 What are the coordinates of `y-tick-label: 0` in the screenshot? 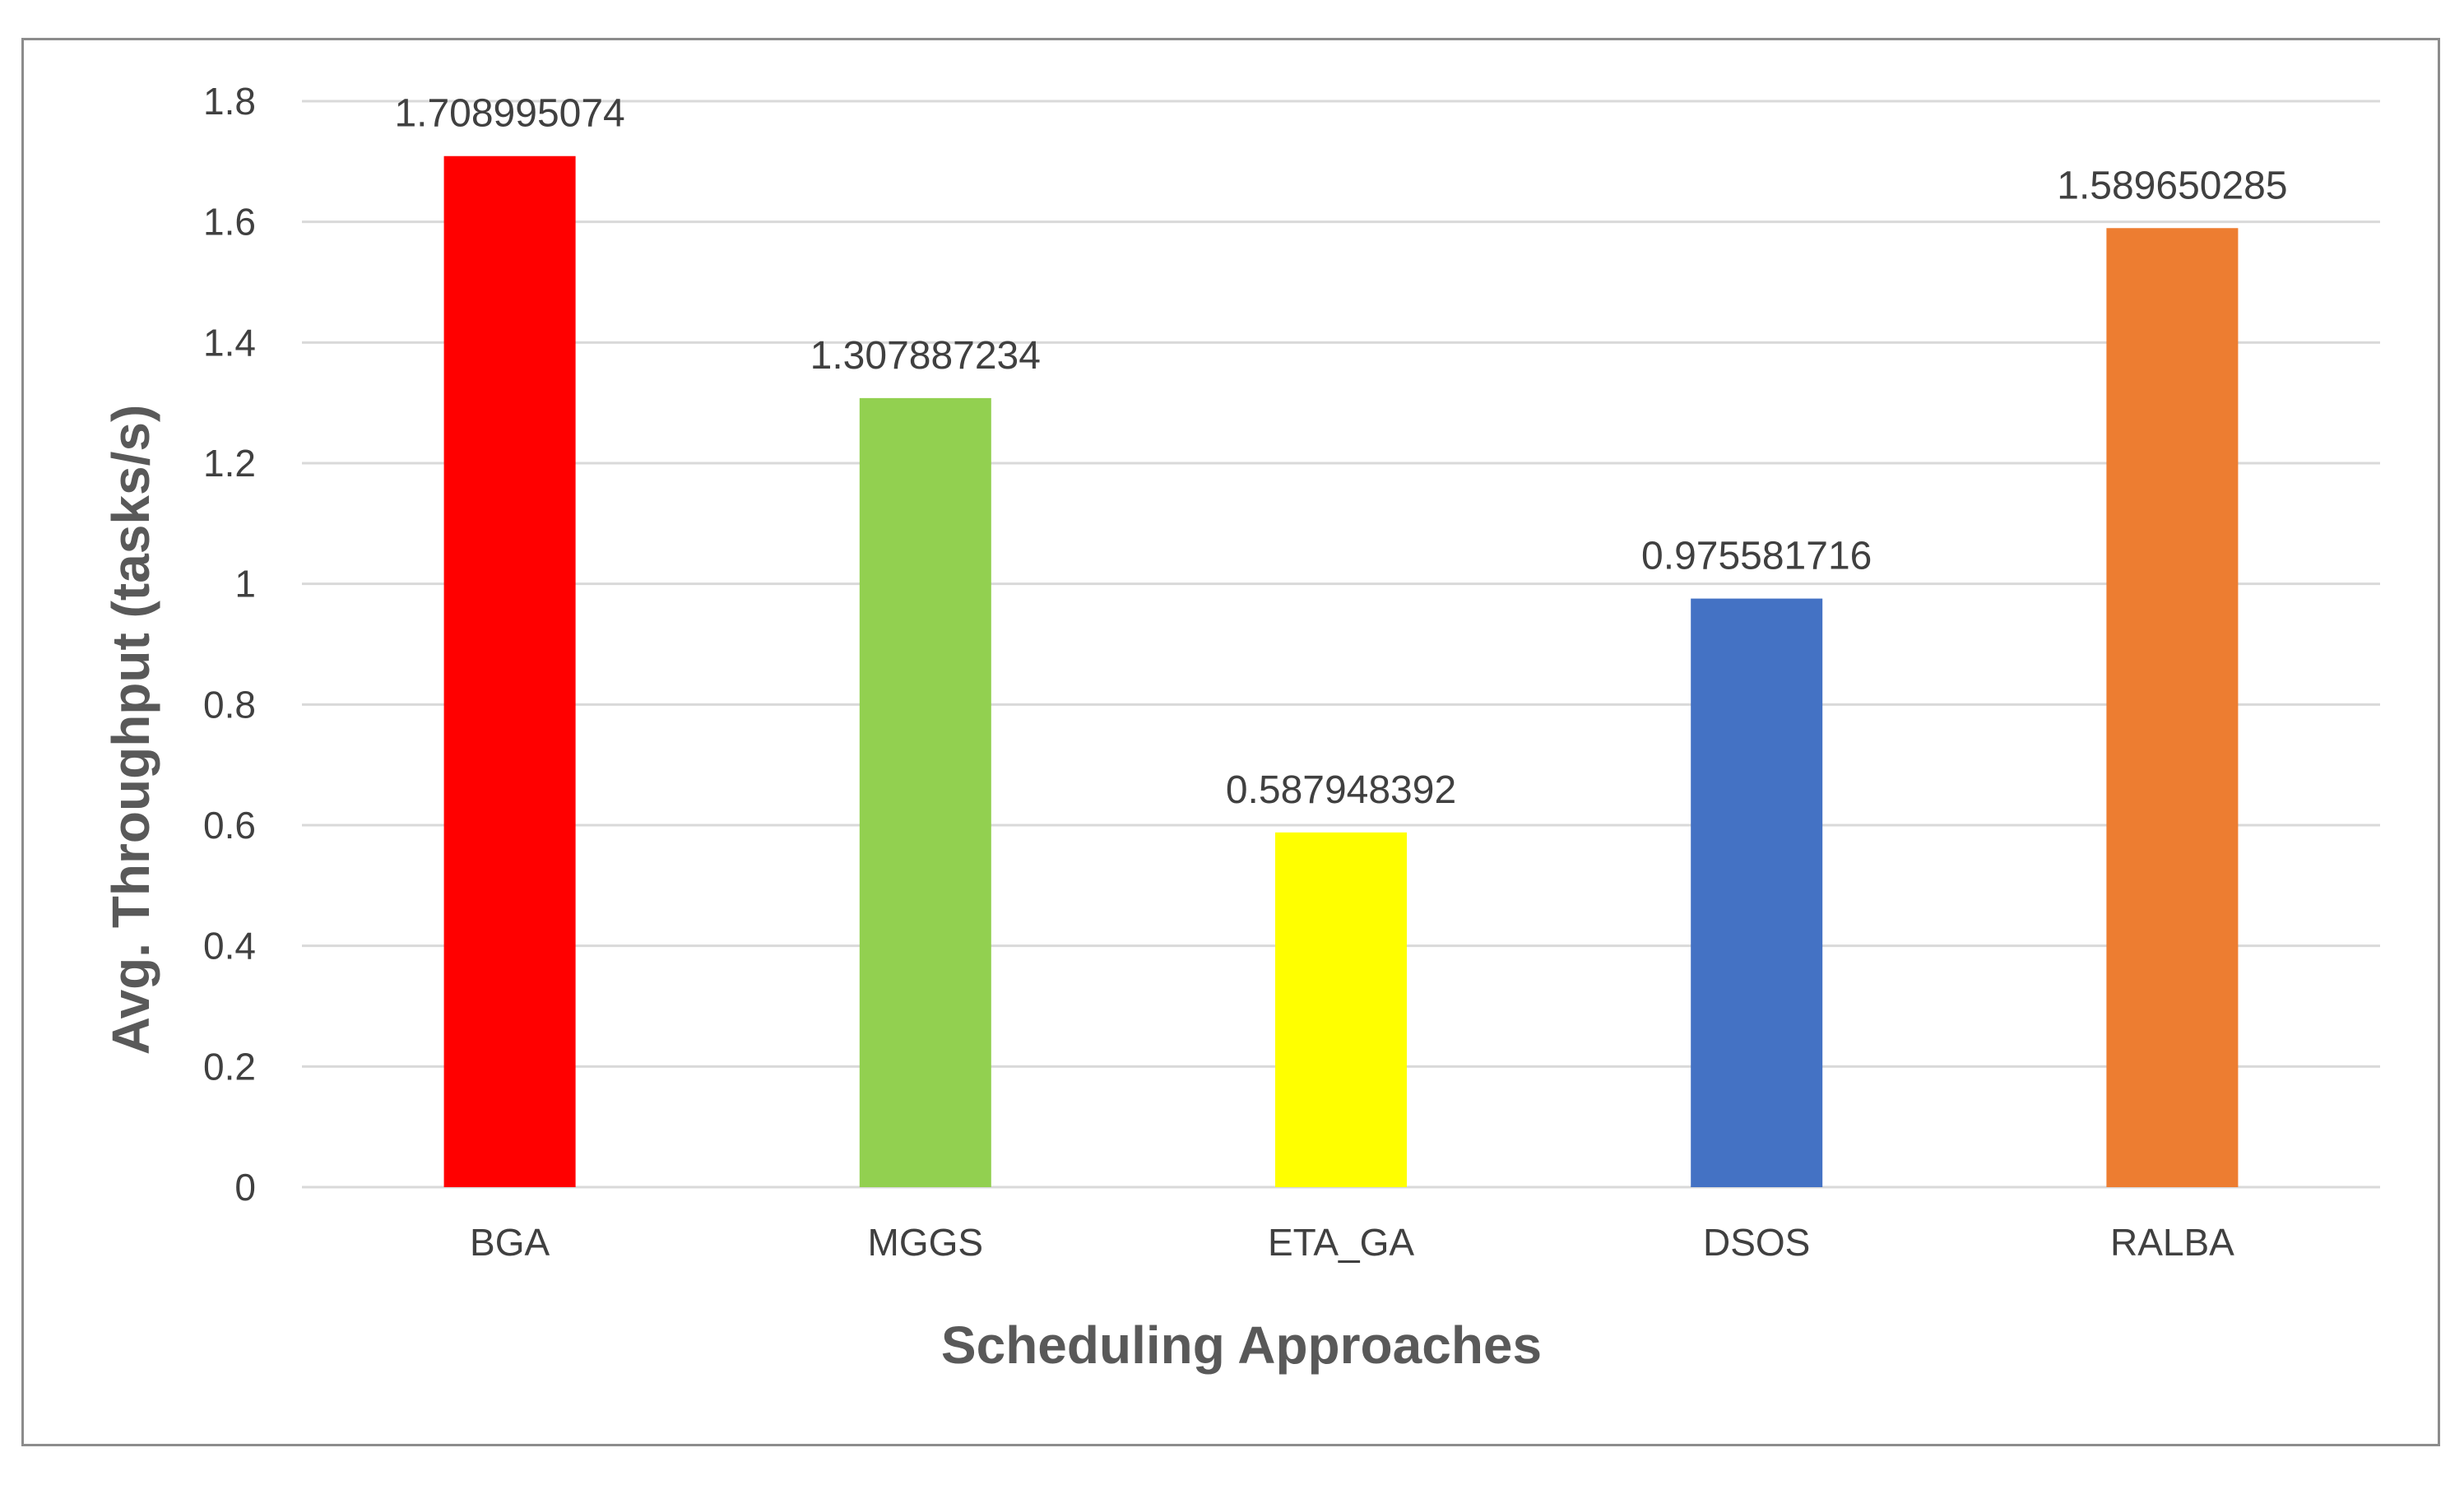 It's located at (245, 1187).